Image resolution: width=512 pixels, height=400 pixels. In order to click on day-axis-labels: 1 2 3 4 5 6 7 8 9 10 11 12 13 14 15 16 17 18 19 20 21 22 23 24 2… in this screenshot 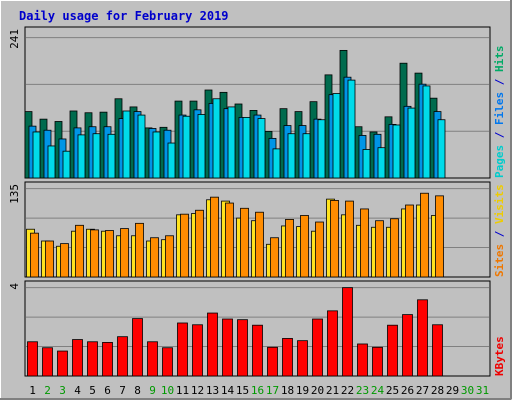, I will do `click(259, 390)`.